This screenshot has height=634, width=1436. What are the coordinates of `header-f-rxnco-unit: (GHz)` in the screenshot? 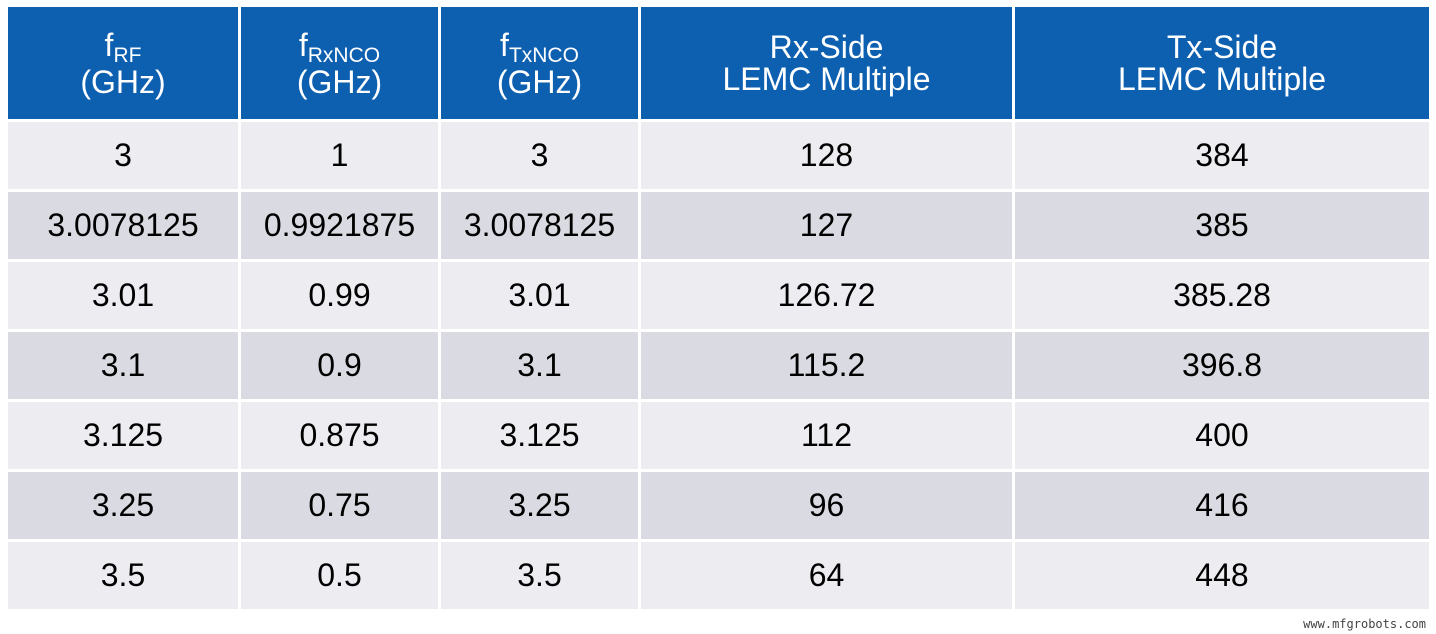 It's located at (339, 81).